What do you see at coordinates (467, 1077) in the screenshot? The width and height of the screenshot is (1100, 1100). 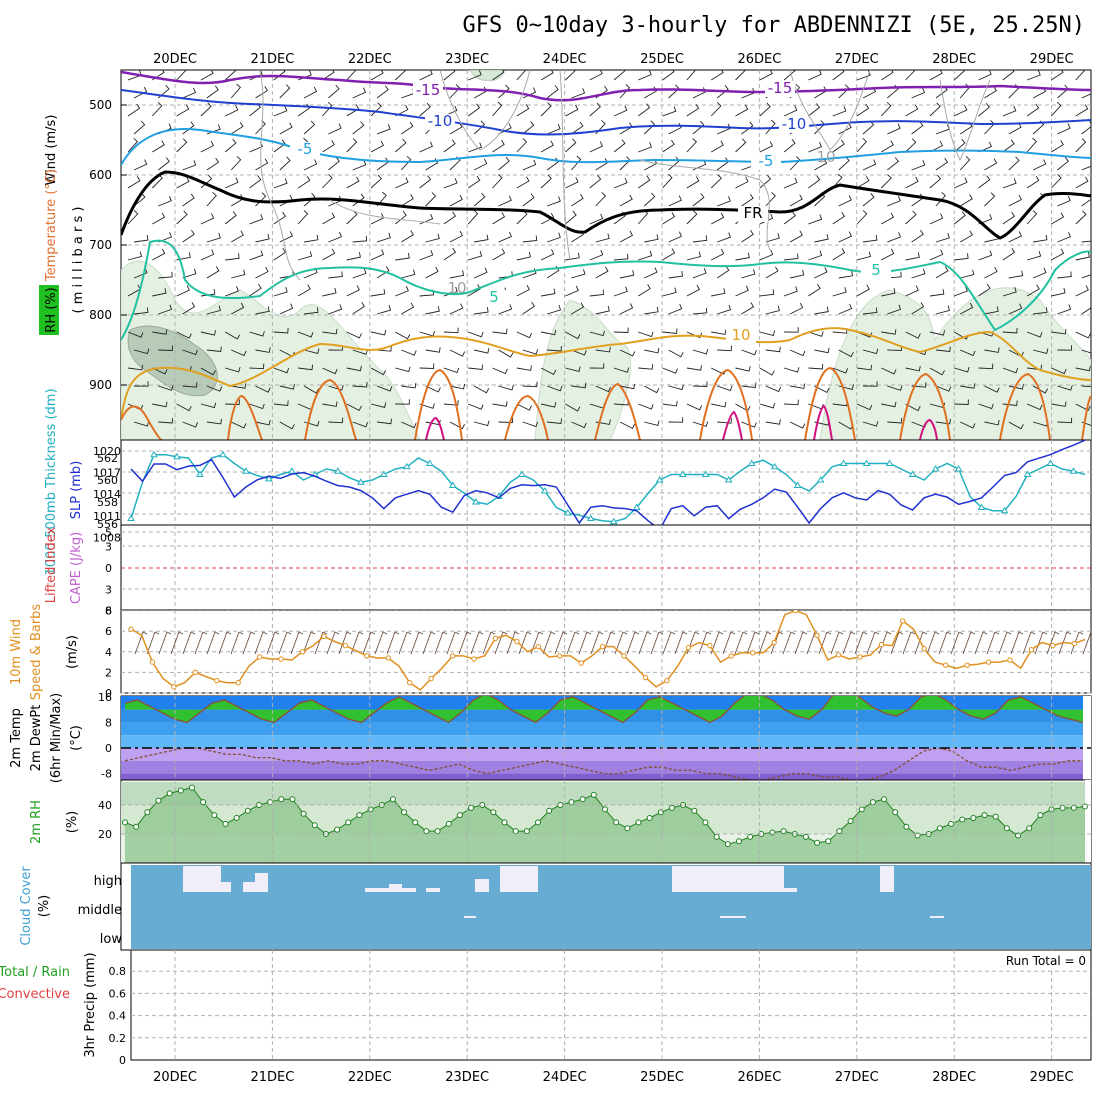 I see `bottom-date-label: 23DEC` at bounding box center [467, 1077].